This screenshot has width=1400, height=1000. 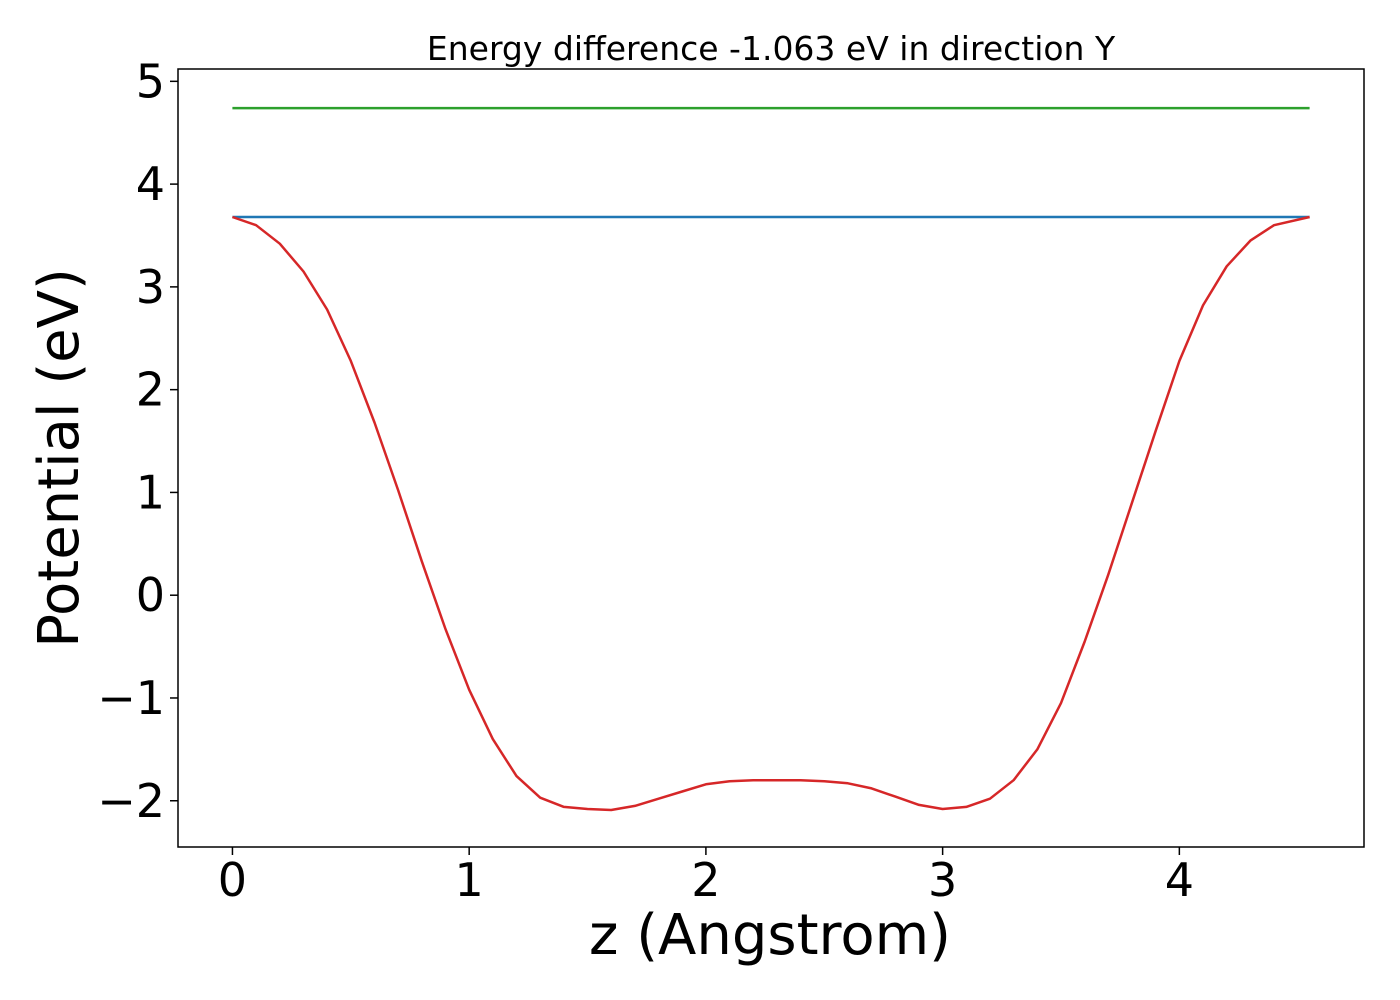 What do you see at coordinates (942, 880) in the screenshot?
I see `x-tick-label: 3` at bounding box center [942, 880].